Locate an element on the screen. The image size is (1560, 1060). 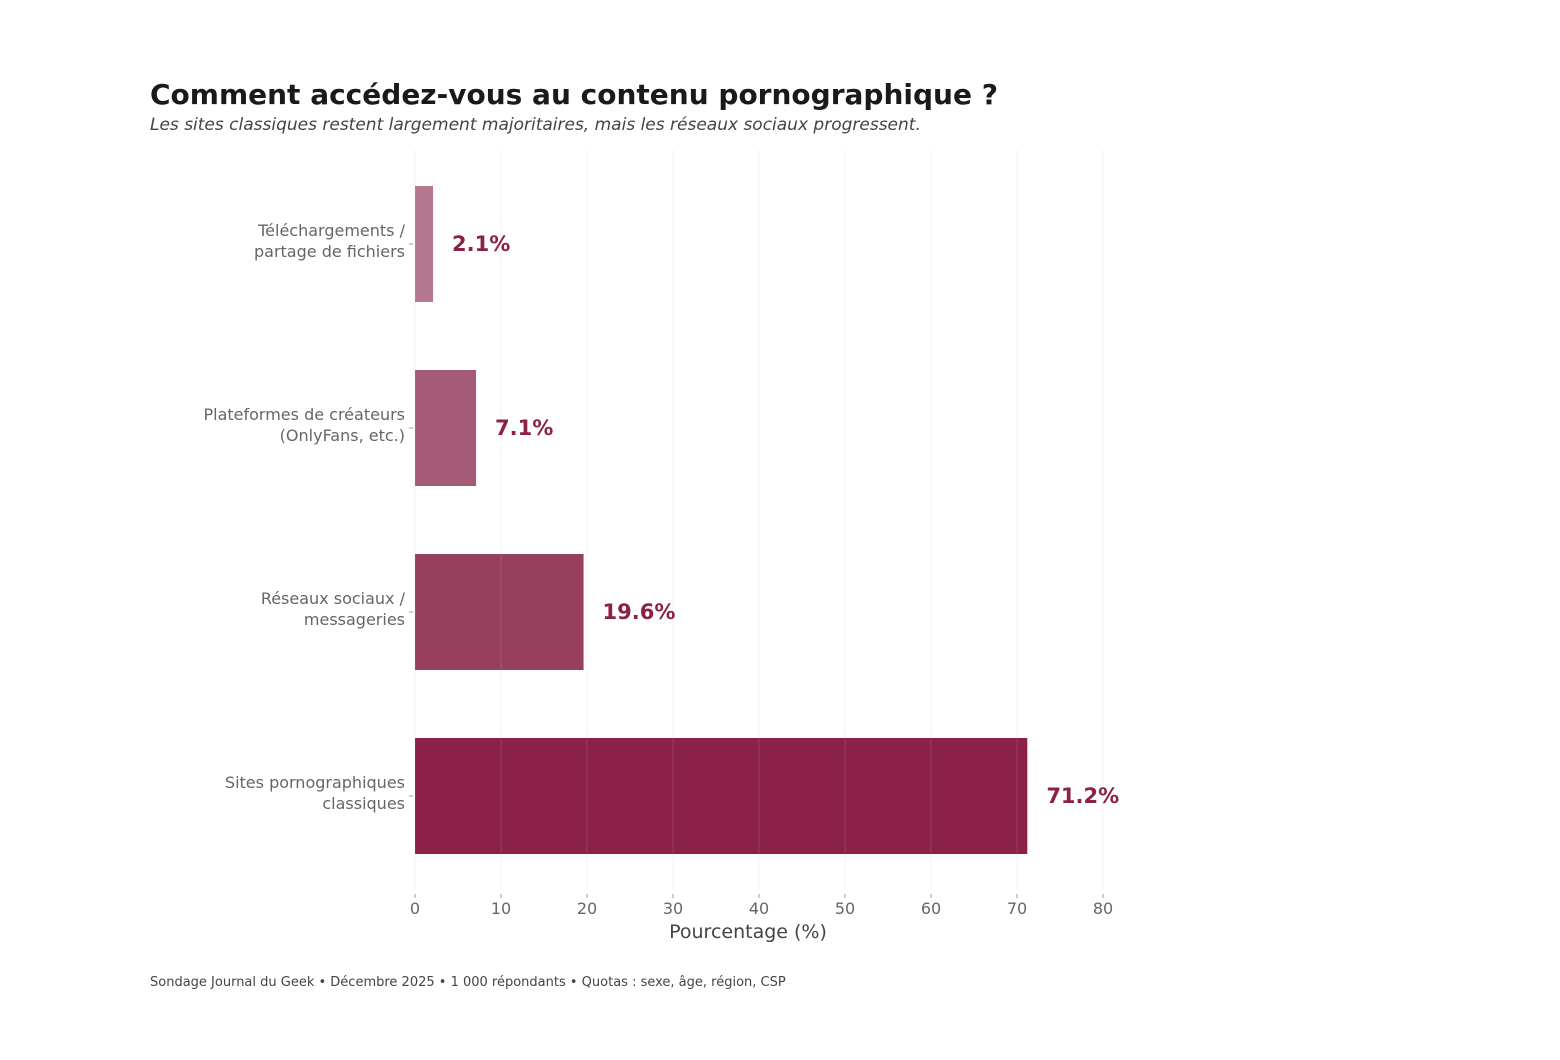
category-label-line: partage de fichiers is located at coordinates (329, 251).